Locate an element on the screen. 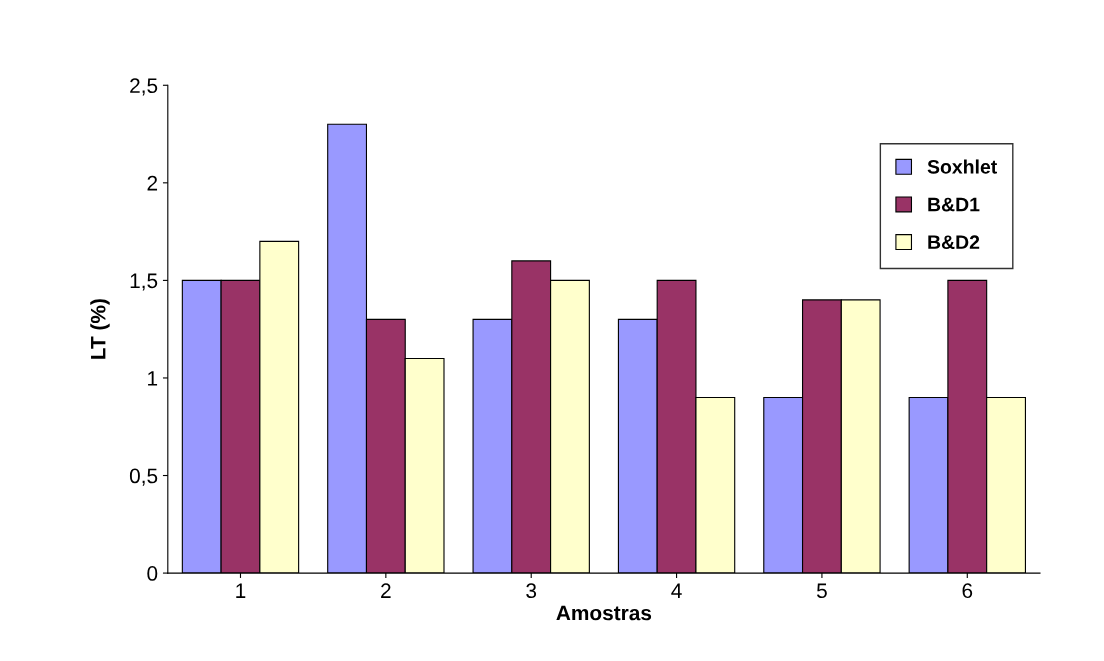  x-tick-label: 6 is located at coordinates (967, 591).